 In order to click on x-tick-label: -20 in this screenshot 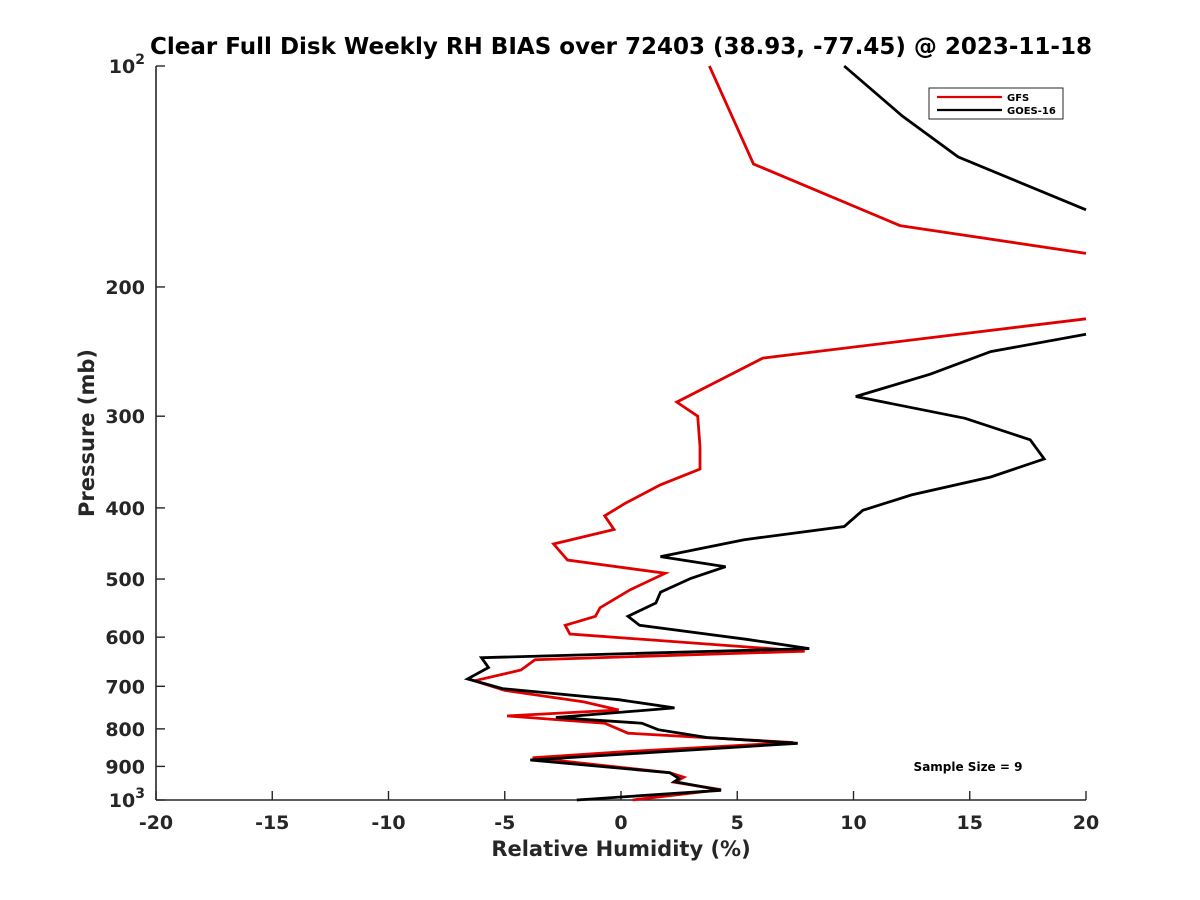, I will do `click(156, 823)`.